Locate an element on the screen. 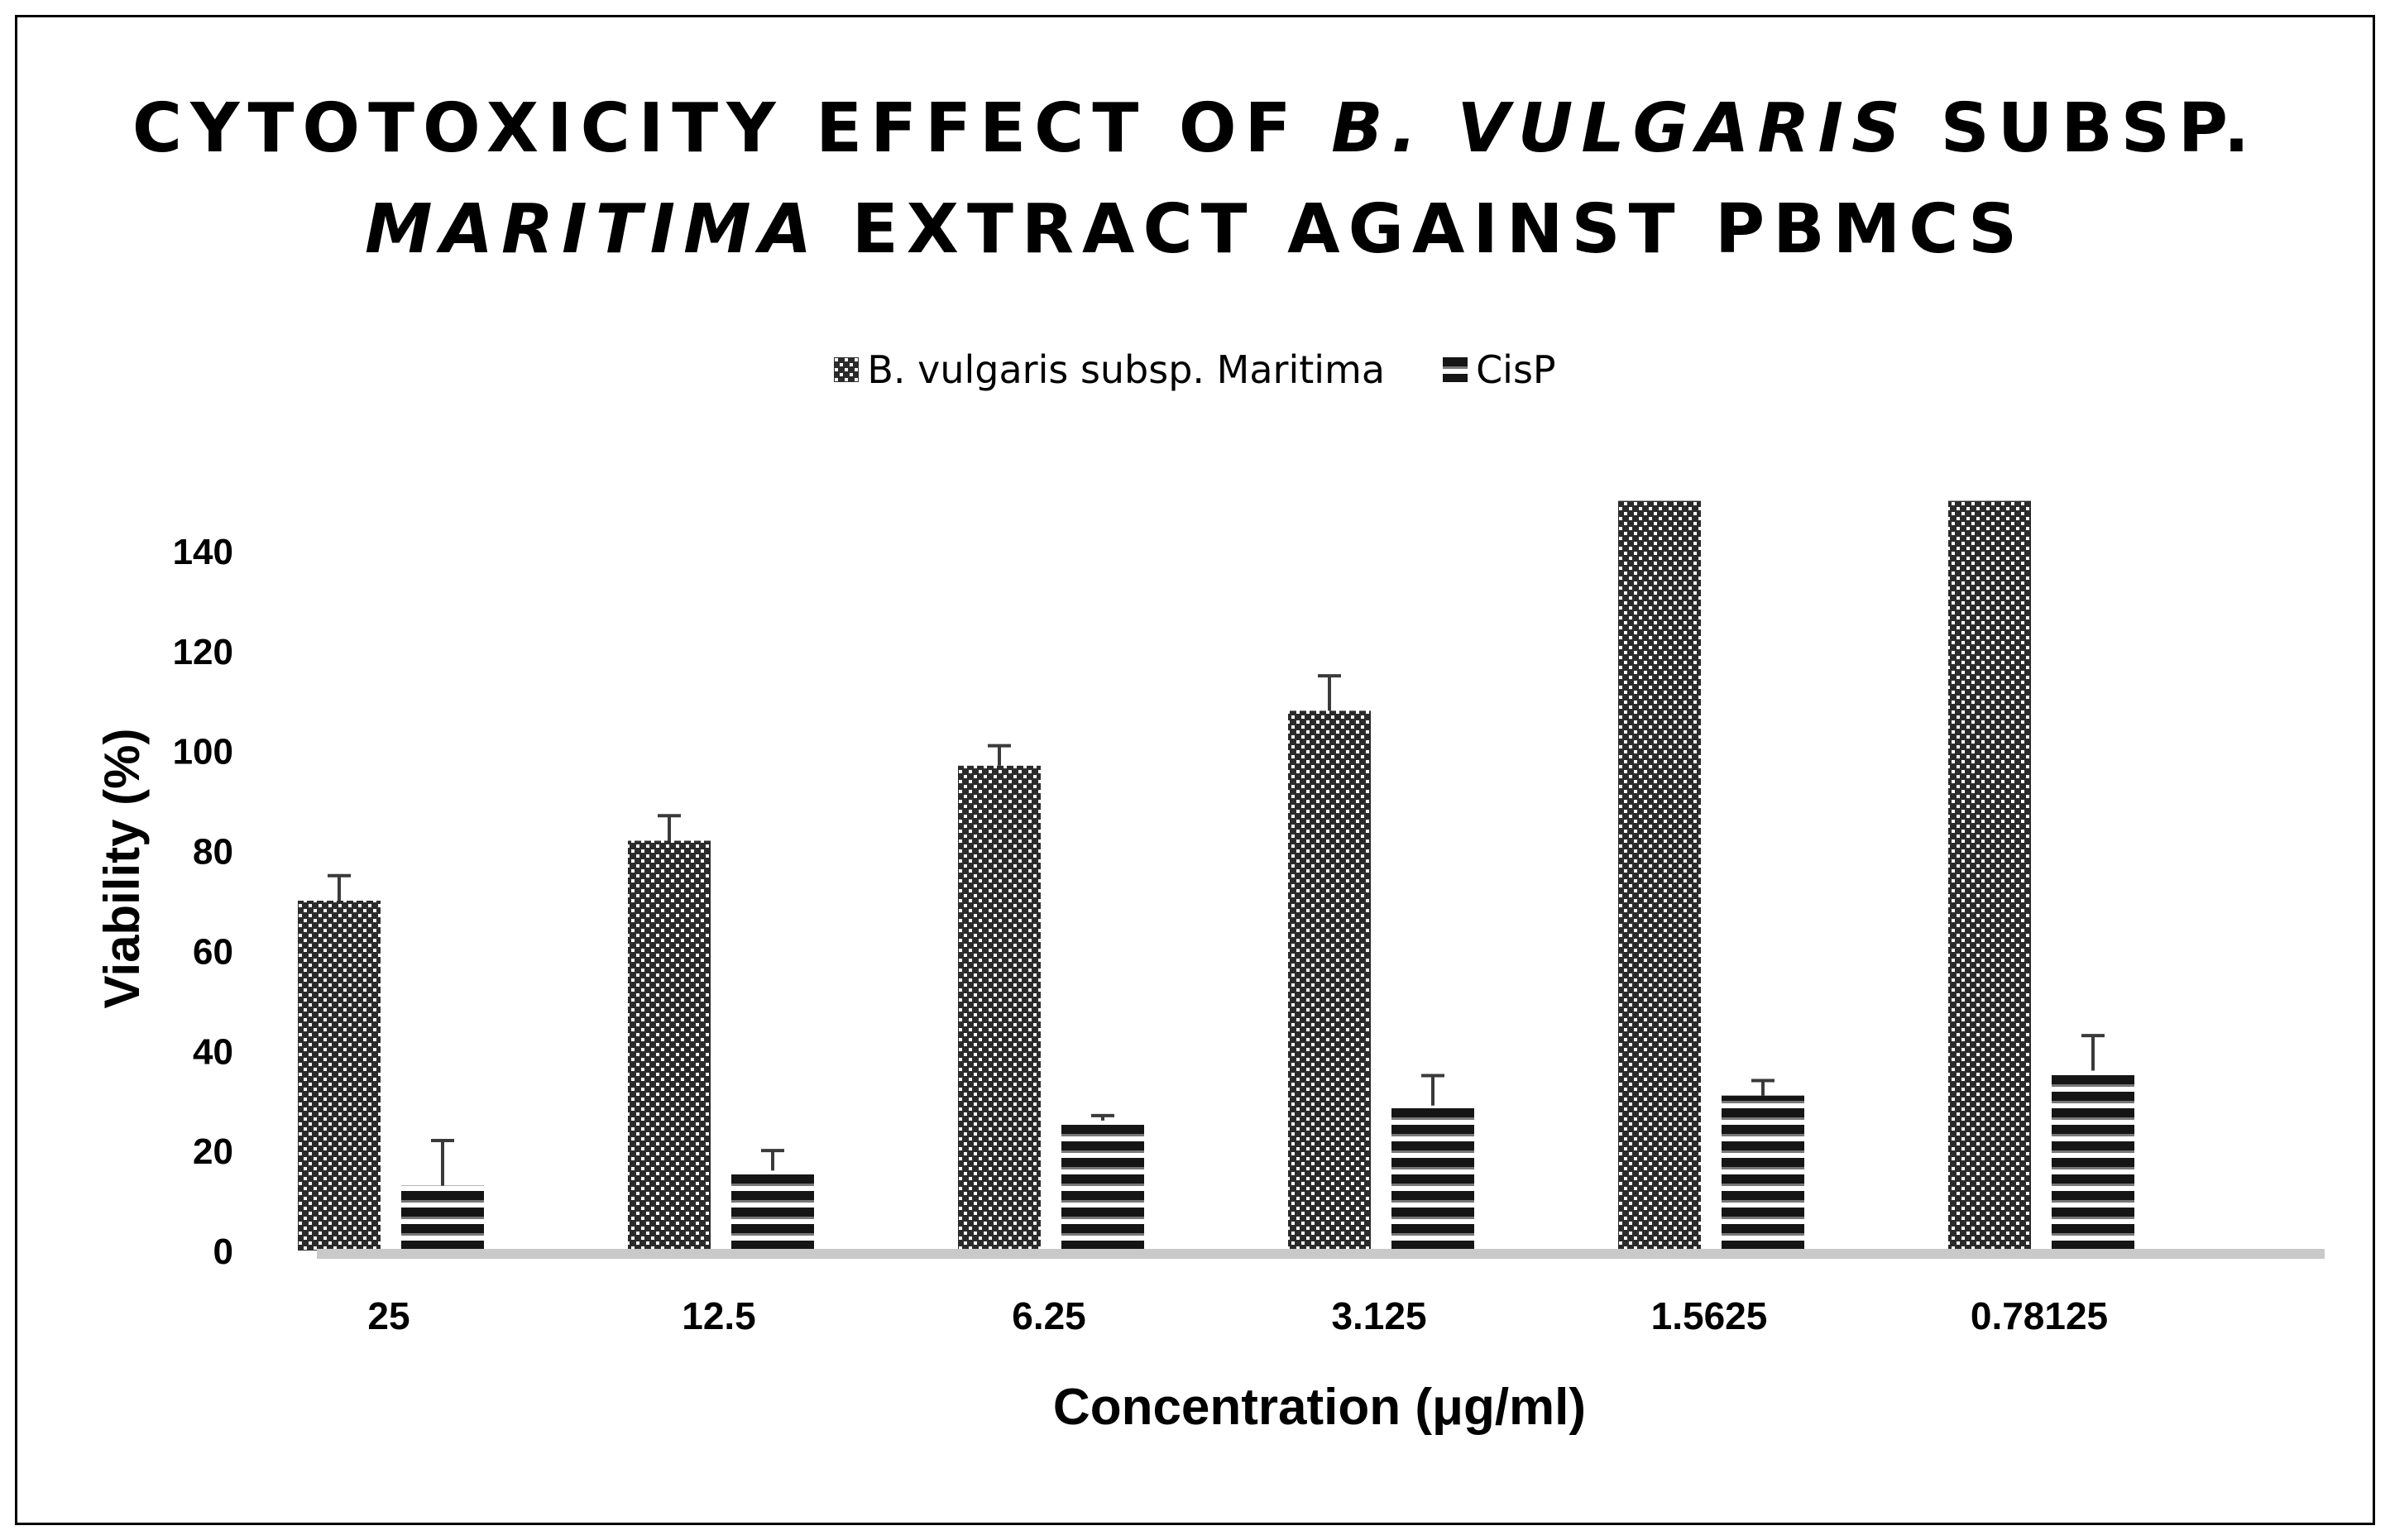  y-axis: 0 20 40 60 80 100 120 140 is located at coordinates (203, 902).